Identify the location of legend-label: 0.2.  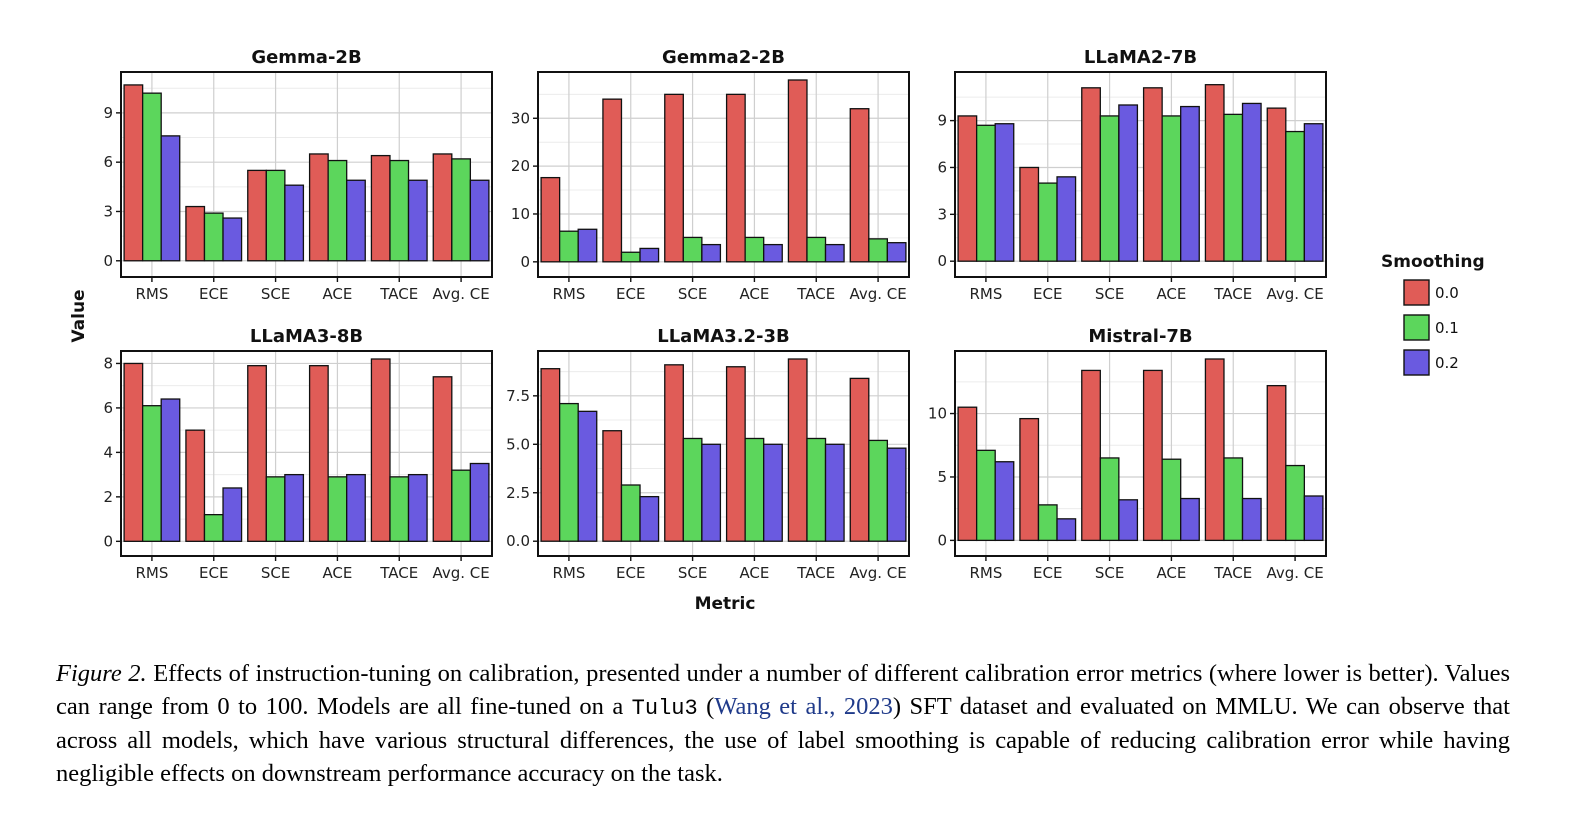
(1447, 363).